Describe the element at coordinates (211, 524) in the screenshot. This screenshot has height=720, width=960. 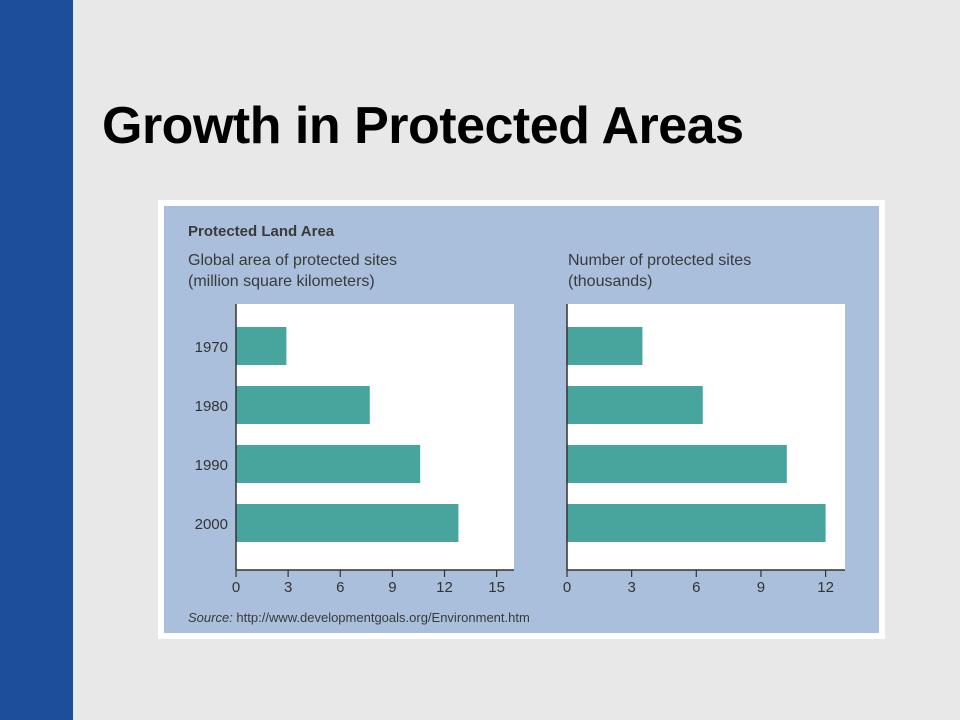
I see `category-label-2000: 2000` at that location.